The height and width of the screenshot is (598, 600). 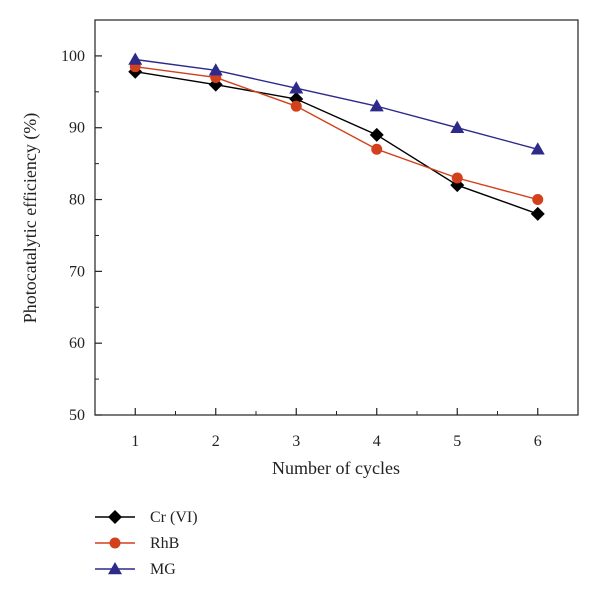 What do you see at coordinates (377, 441) in the screenshot?
I see `x-tick-label: 4` at bounding box center [377, 441].